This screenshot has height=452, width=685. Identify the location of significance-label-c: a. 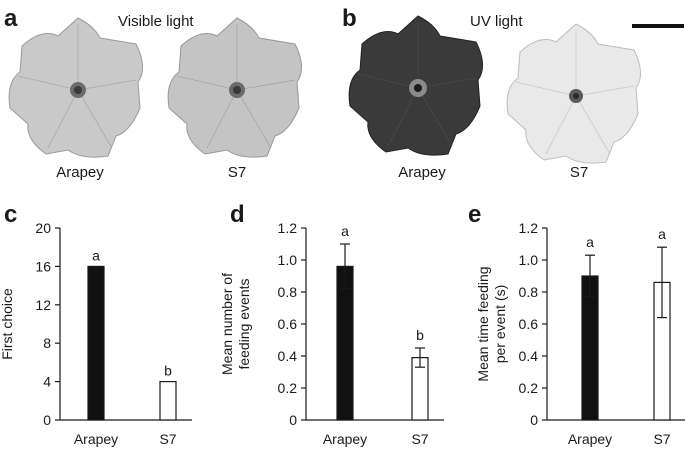
(96, 255).